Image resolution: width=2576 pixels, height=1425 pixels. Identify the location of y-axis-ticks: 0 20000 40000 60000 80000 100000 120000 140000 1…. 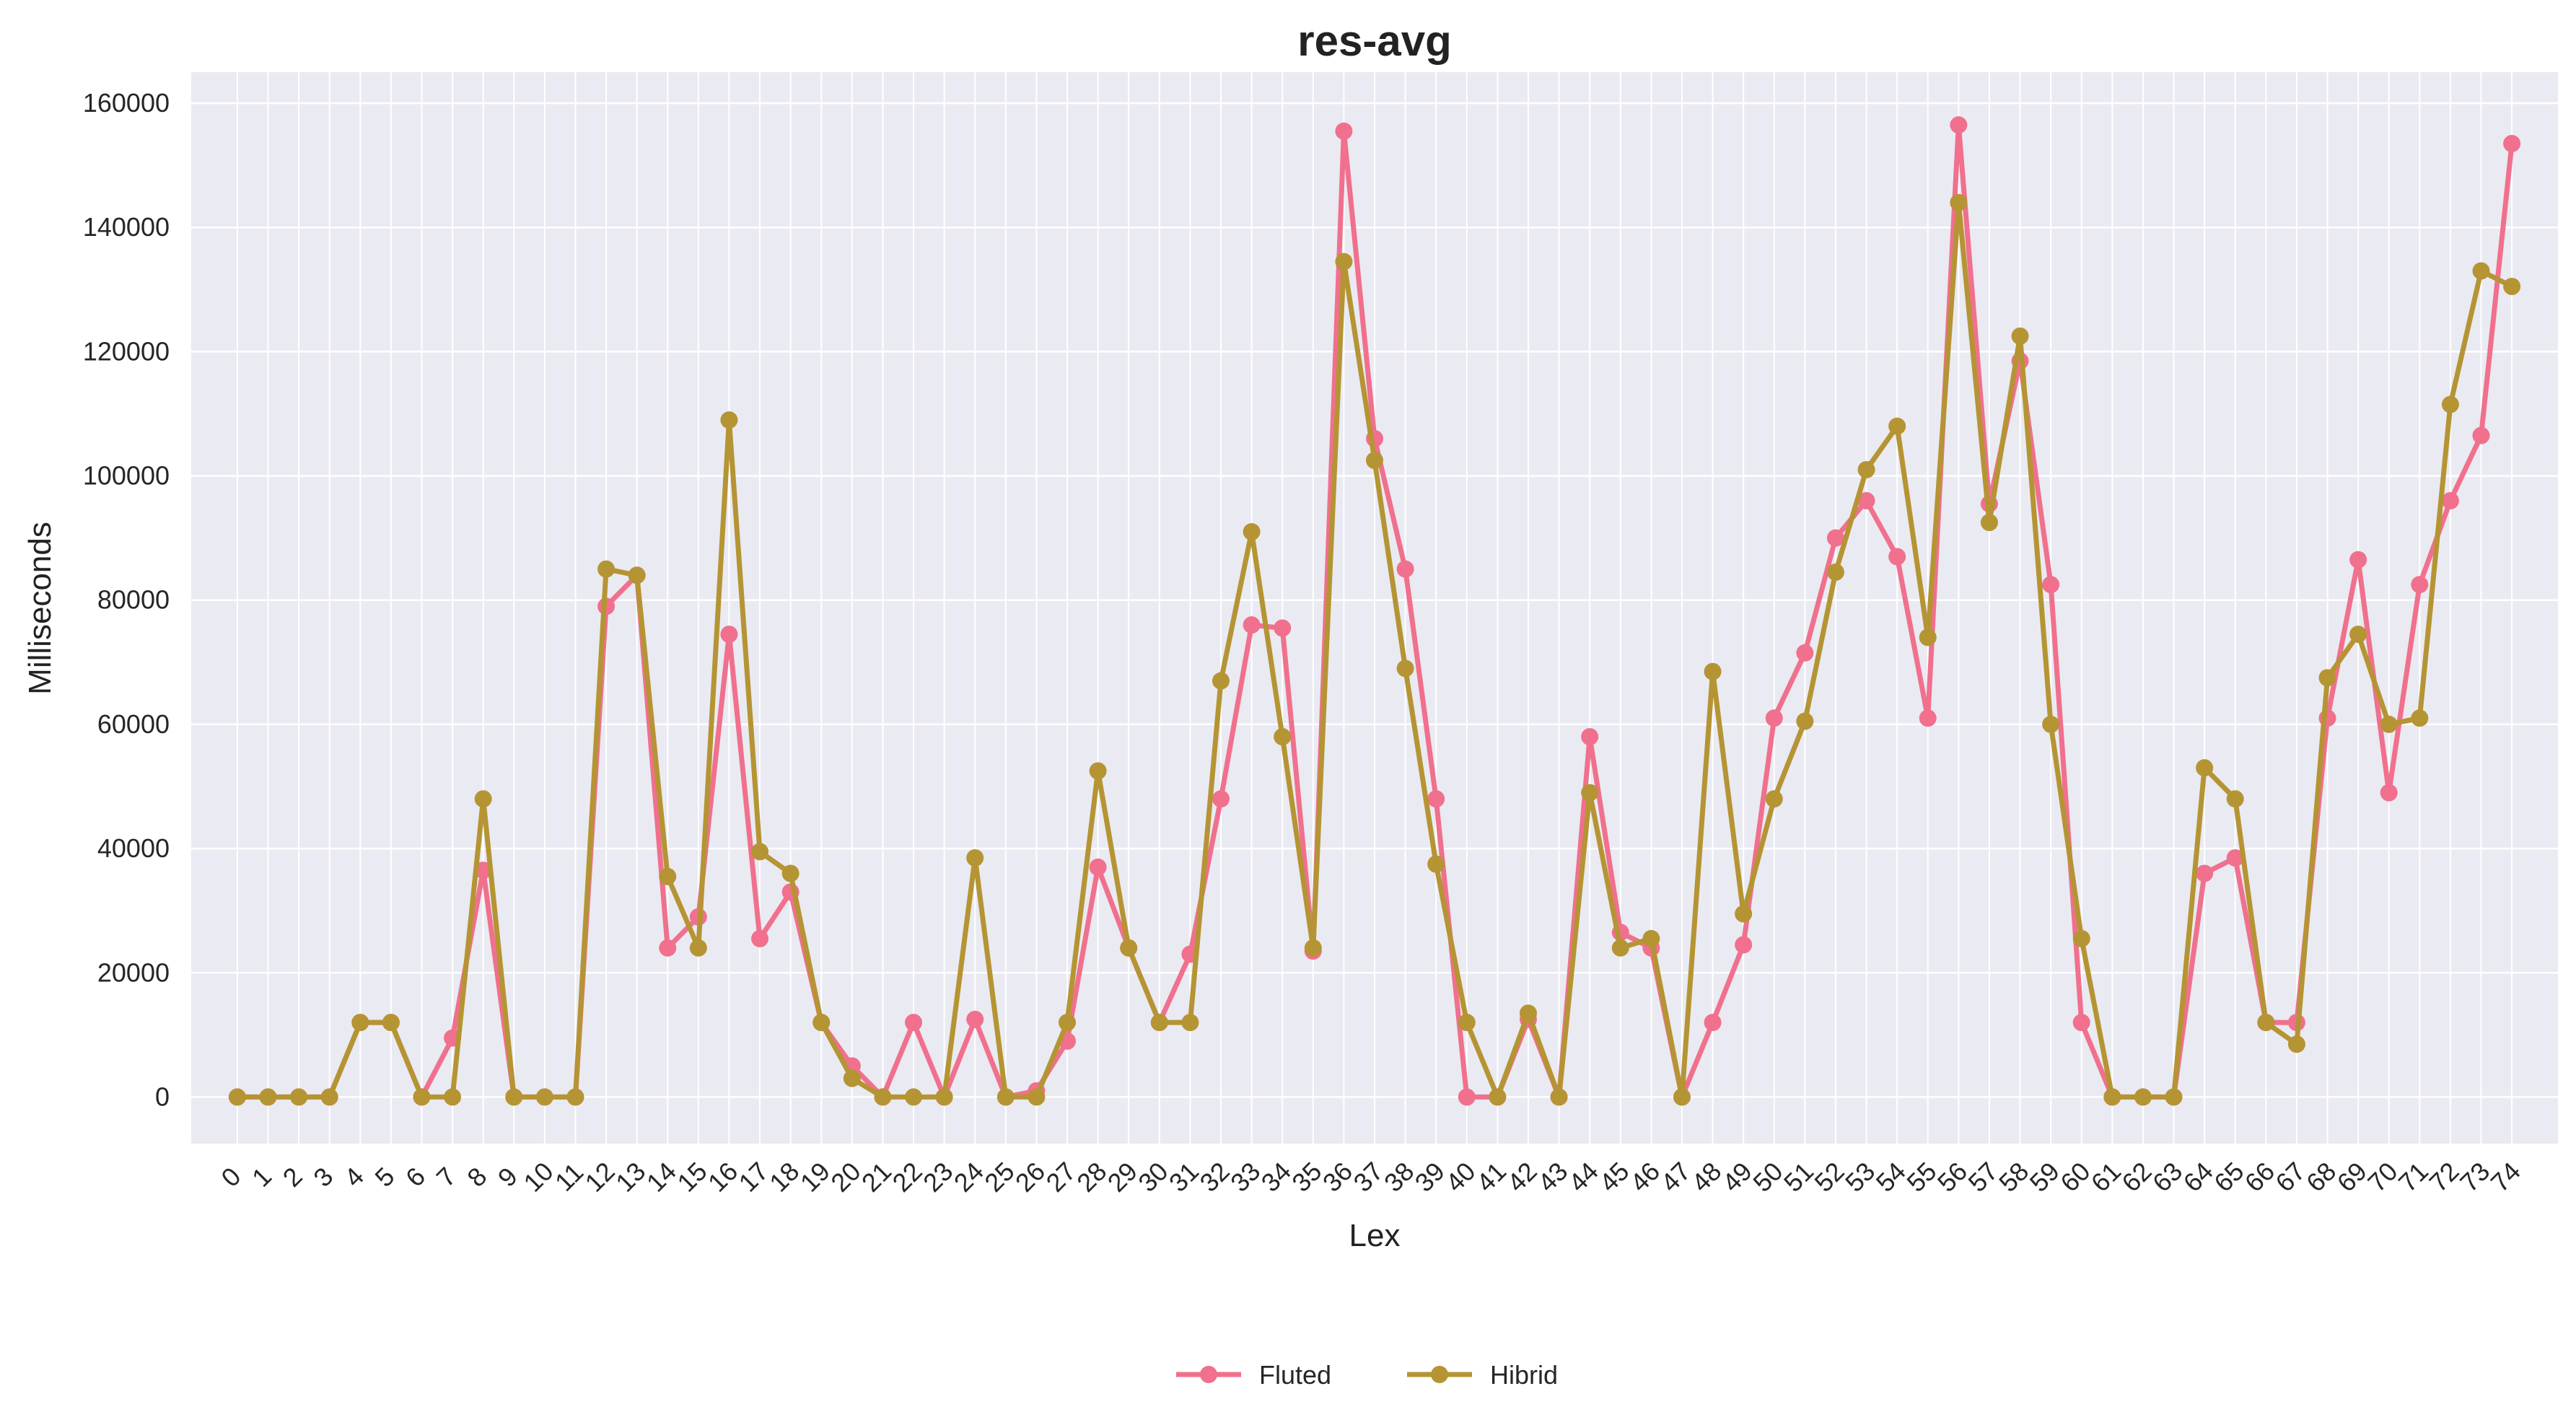
(126, 599).